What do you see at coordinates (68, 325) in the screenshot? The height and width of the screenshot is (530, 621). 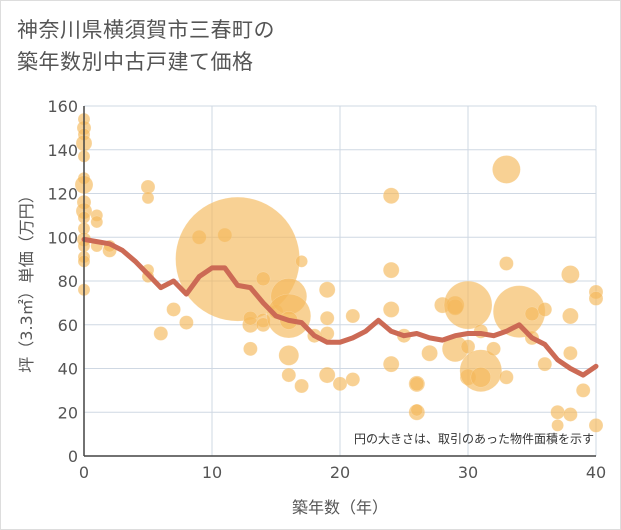 I see `y-tick-label: 60` at bounding box center [68, 325].